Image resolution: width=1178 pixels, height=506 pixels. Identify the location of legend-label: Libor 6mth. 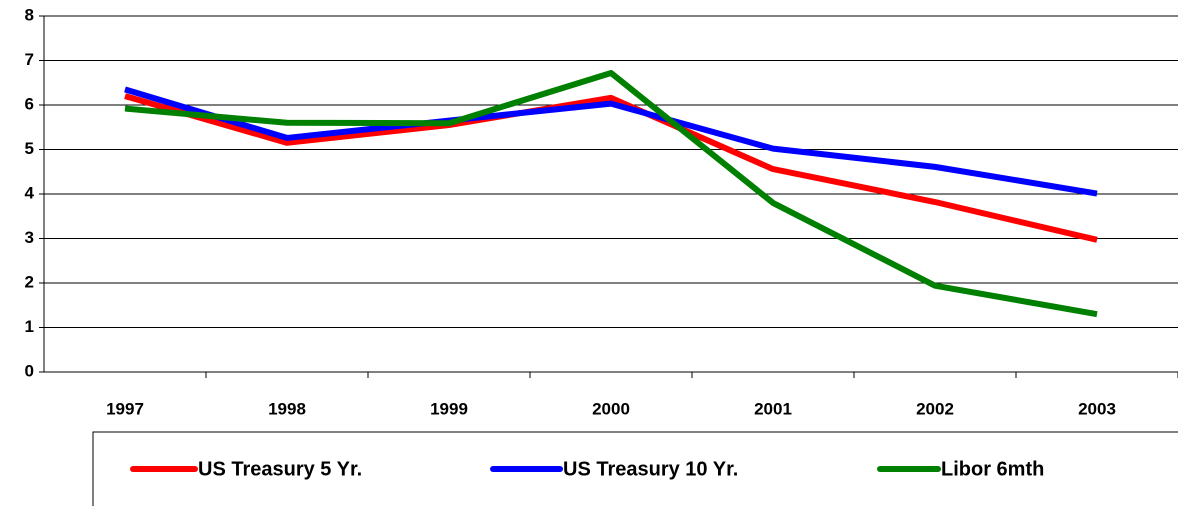
(992, 469).